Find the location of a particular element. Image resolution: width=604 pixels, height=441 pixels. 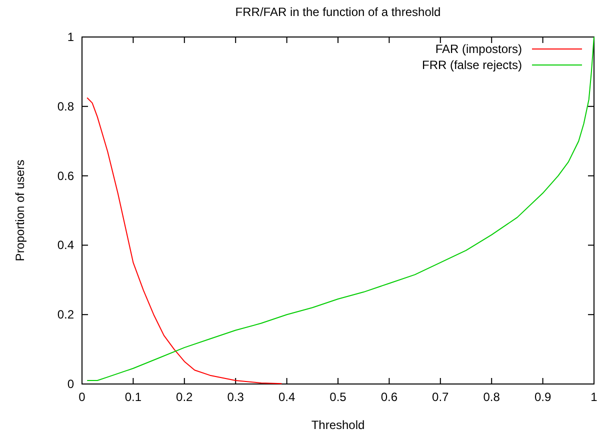

y-tick-label: 1 is located at coordinates (70, 37).